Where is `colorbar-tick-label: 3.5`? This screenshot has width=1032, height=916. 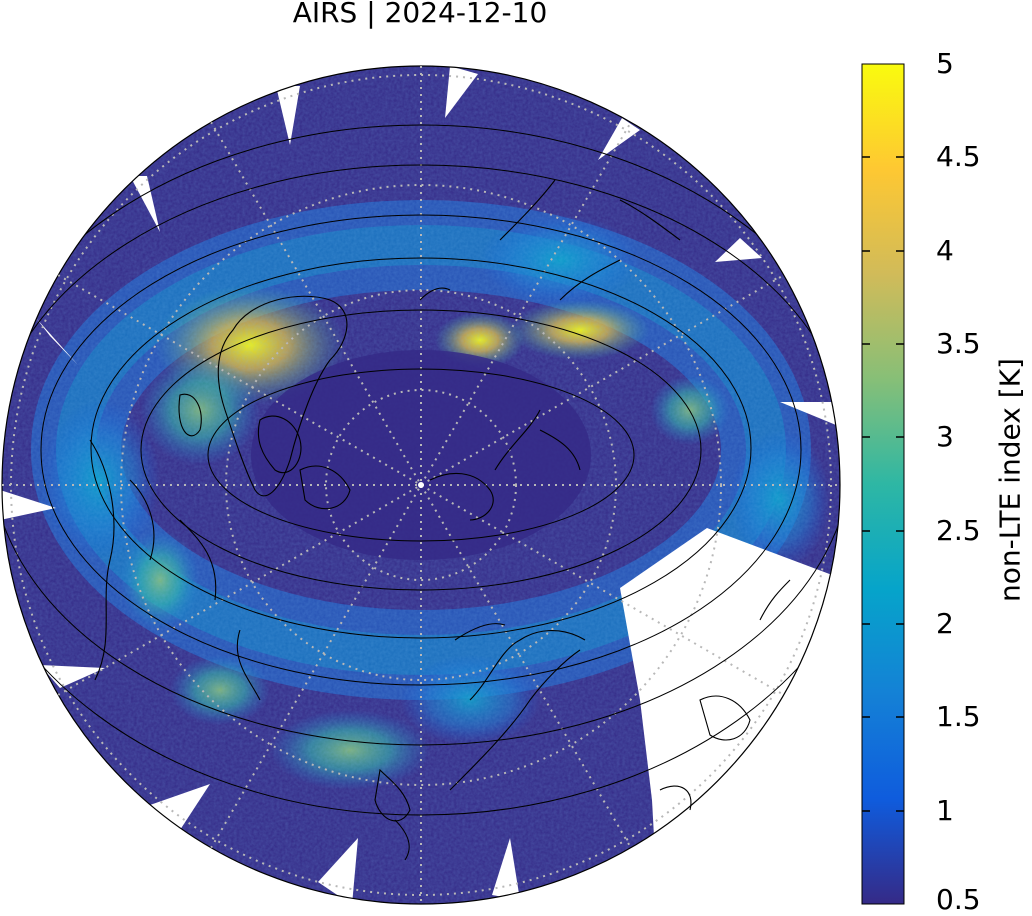 colorbar-tick-label: 3.5 is located at coordinates (958, 343).